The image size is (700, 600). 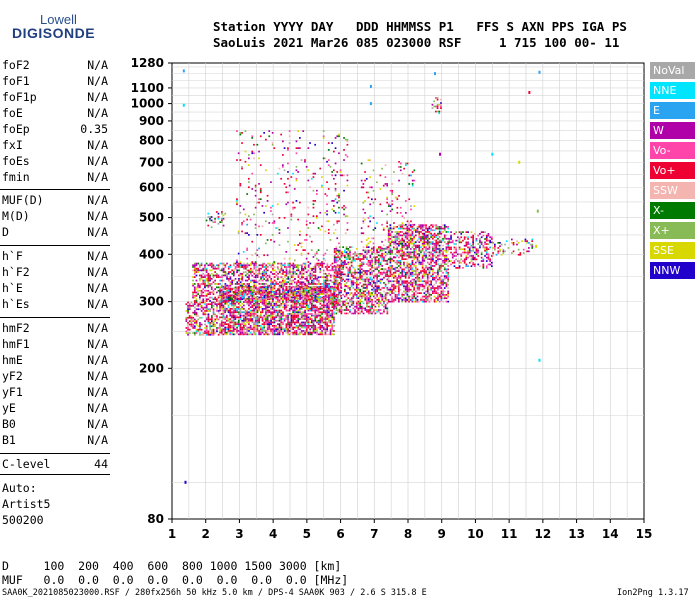 I want to click on param-row: foEp 0.35, so click(x=55, y=130).